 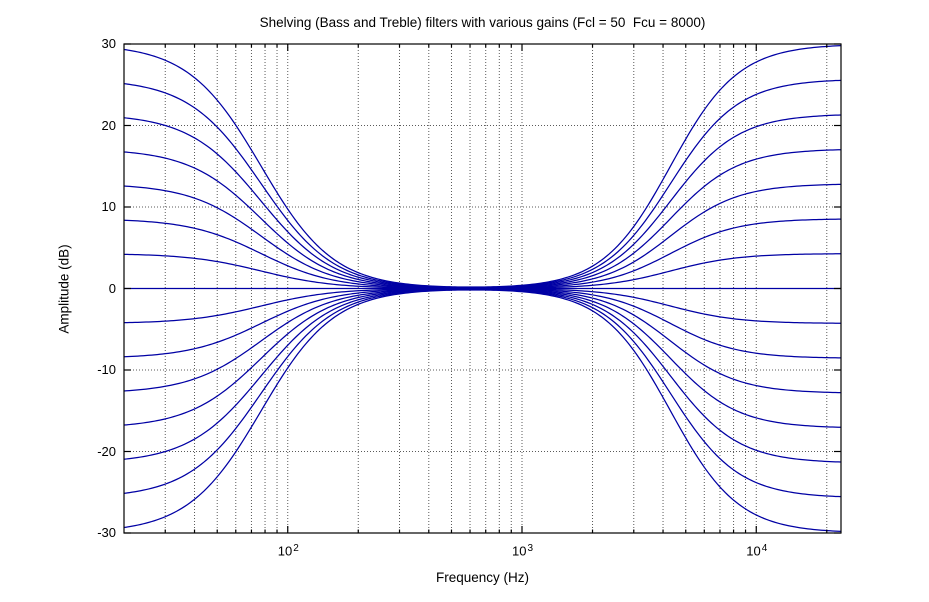 I want to click on y-axis-label: Amplitude (dB), so click(x=64, y=289).